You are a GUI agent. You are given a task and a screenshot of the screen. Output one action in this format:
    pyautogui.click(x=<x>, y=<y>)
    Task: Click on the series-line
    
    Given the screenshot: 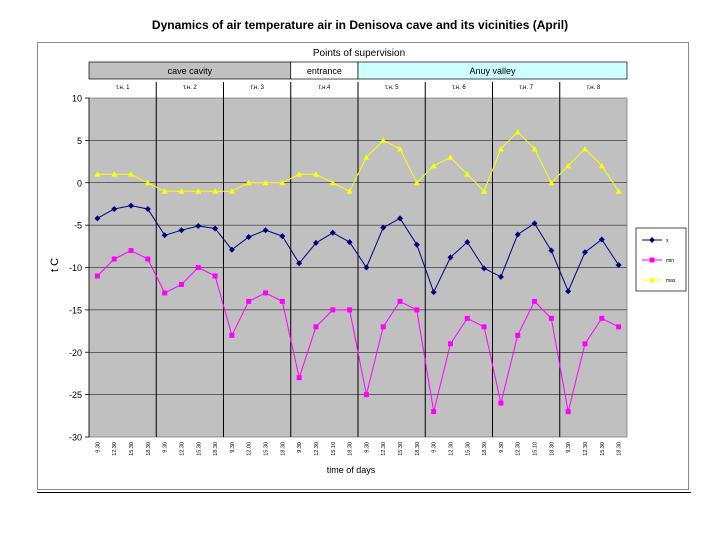 What is the action you would take?
    pyautogui.click(x=358, y=162)
    